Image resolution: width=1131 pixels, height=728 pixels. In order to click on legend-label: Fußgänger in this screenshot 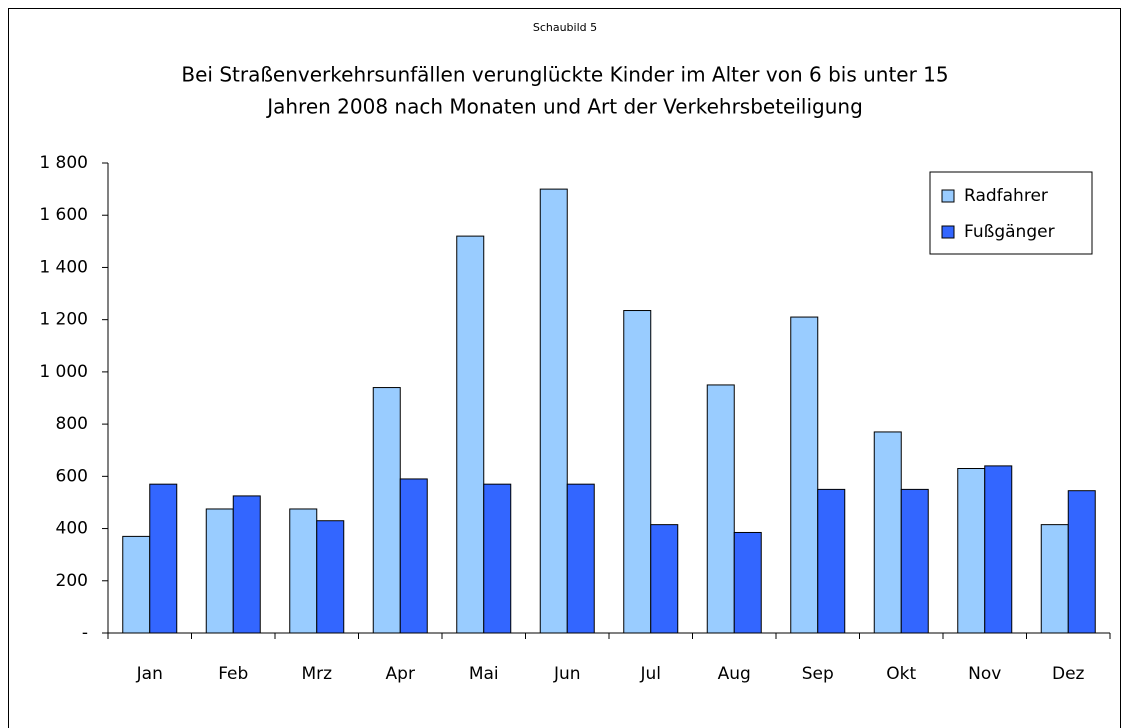, I will do `click(1009, 232)`.